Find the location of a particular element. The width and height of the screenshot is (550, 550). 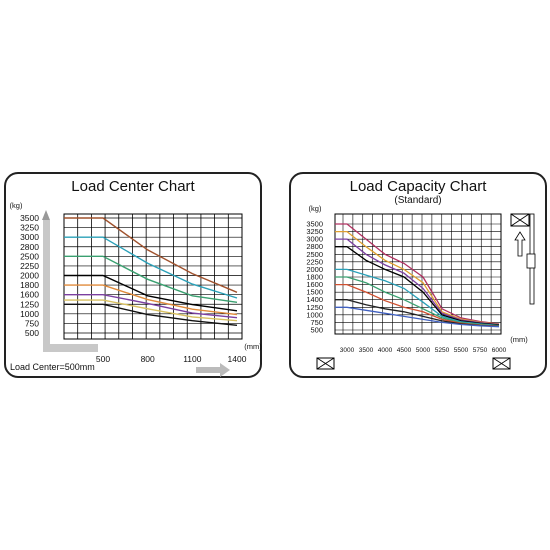

fork-backdrop is located at coordinates (70, 286).